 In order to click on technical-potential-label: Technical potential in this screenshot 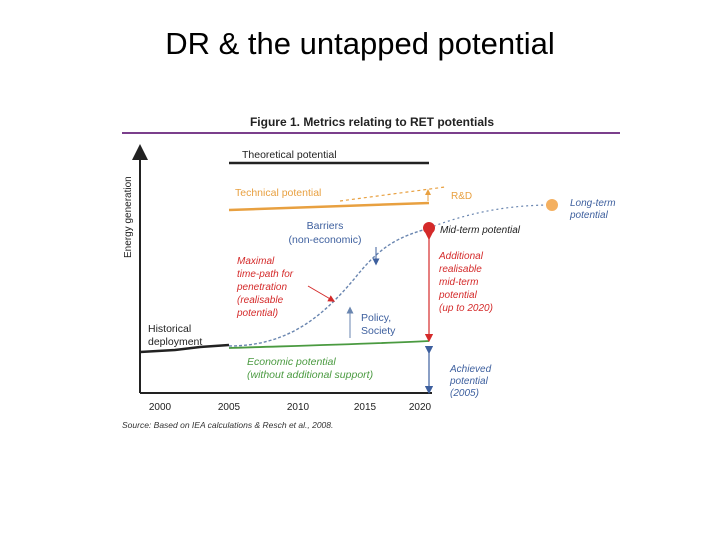, I will do `click(278, 193)`.